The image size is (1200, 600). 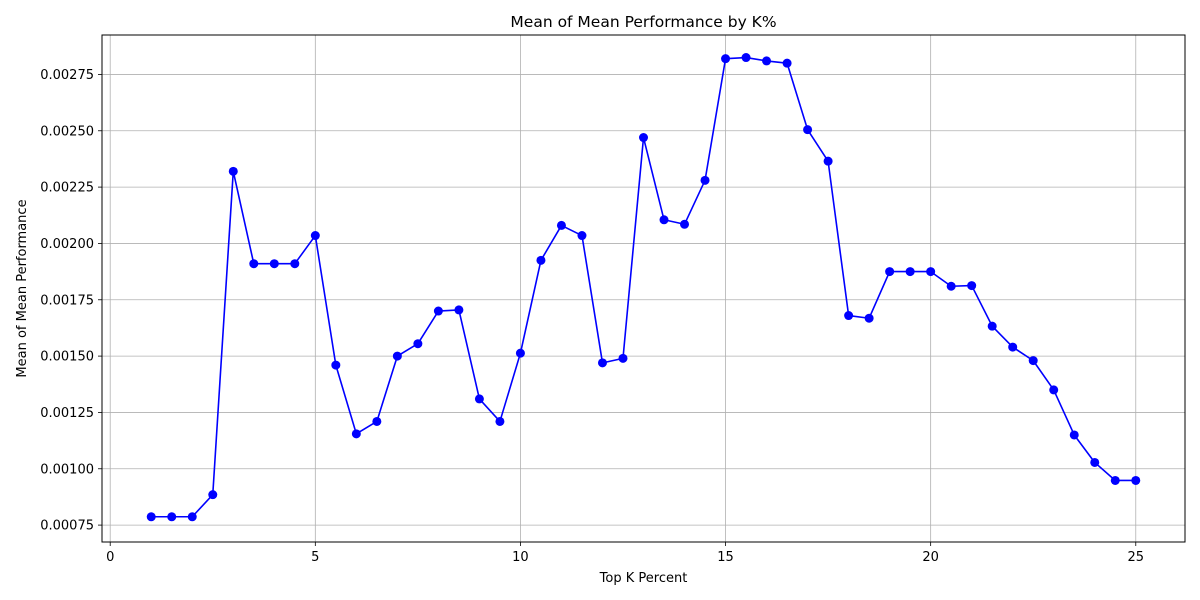 I want to click on chart-title: Mean of Mean Performance by K%, so click(x=643, y=22).